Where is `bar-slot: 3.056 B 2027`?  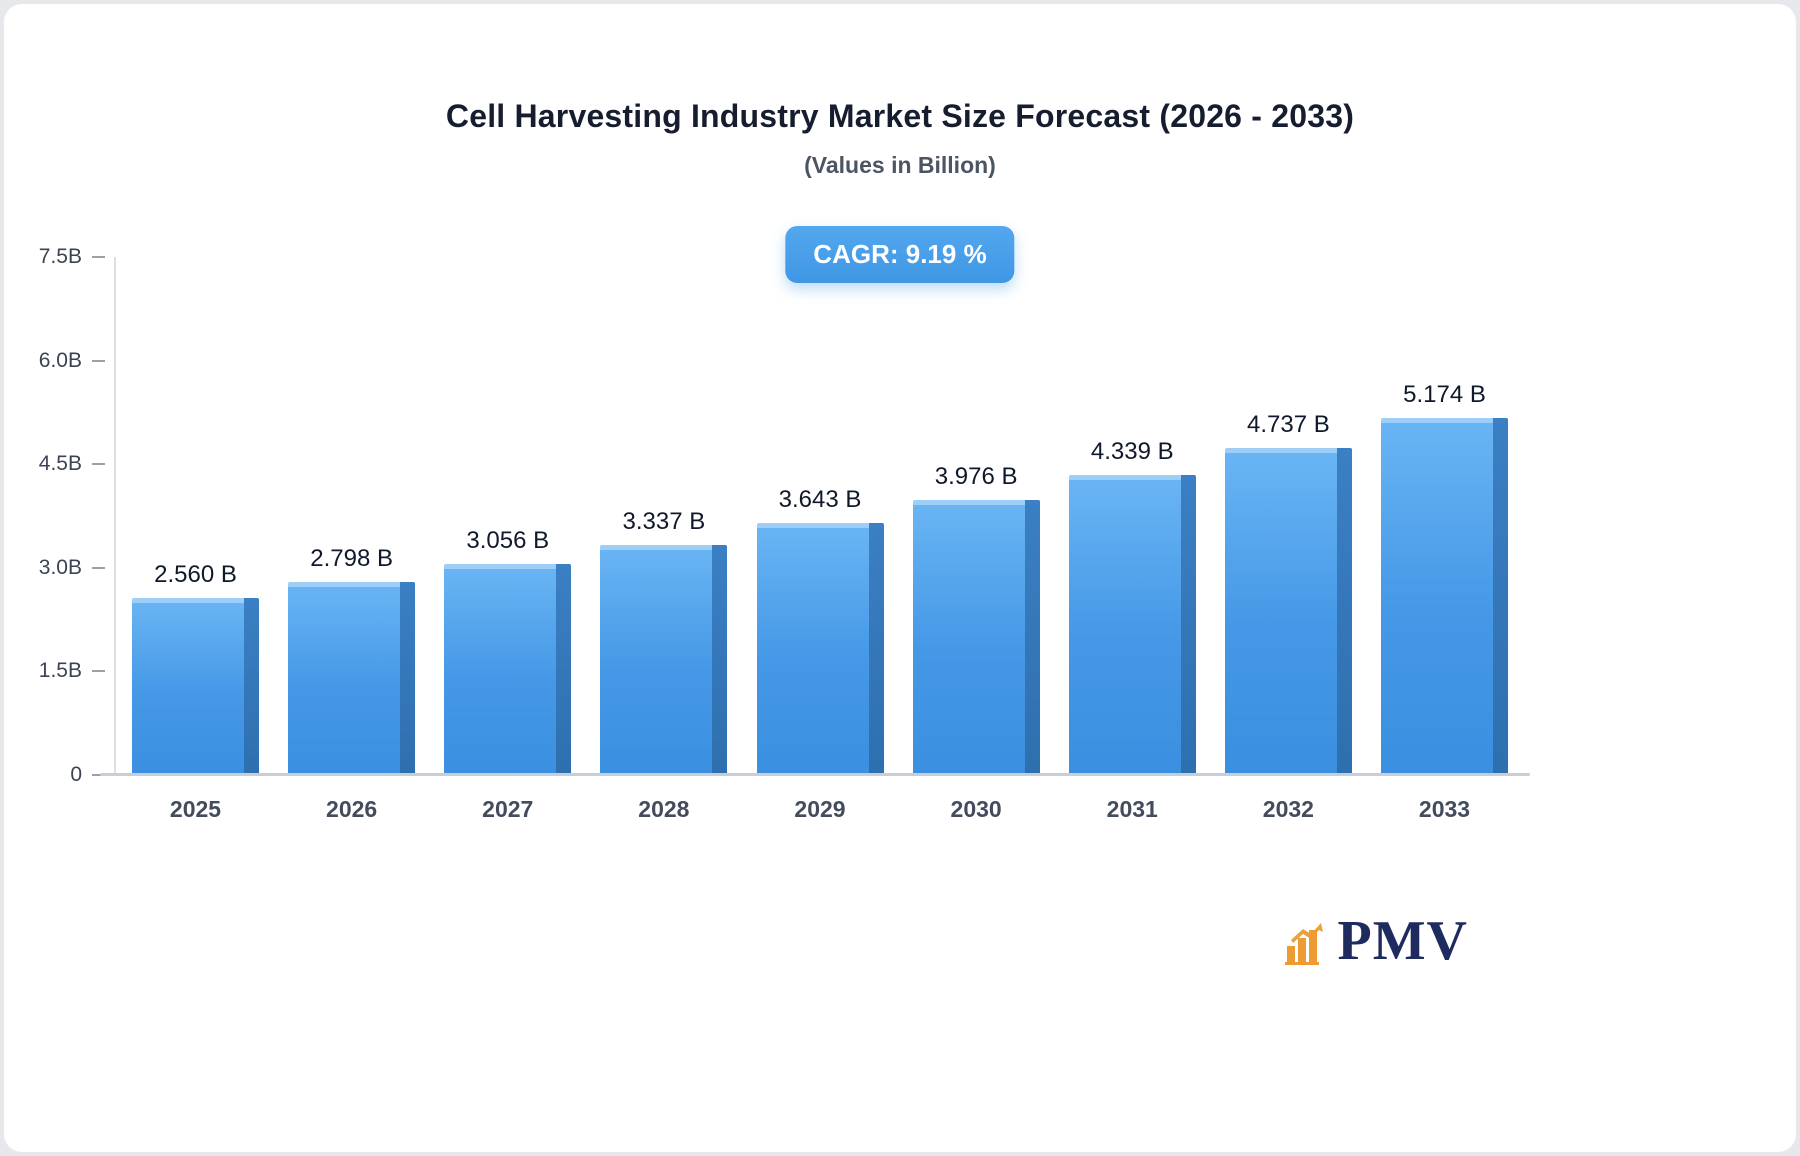
bar-slot: 3.056 B 2027 is located at coordinates (508, 539).